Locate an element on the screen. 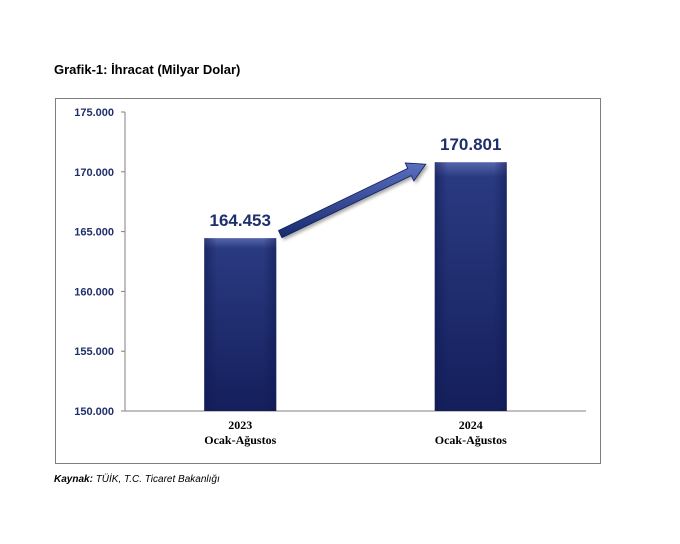  source-label: Kaynak: is located at coordinates (73, 479).